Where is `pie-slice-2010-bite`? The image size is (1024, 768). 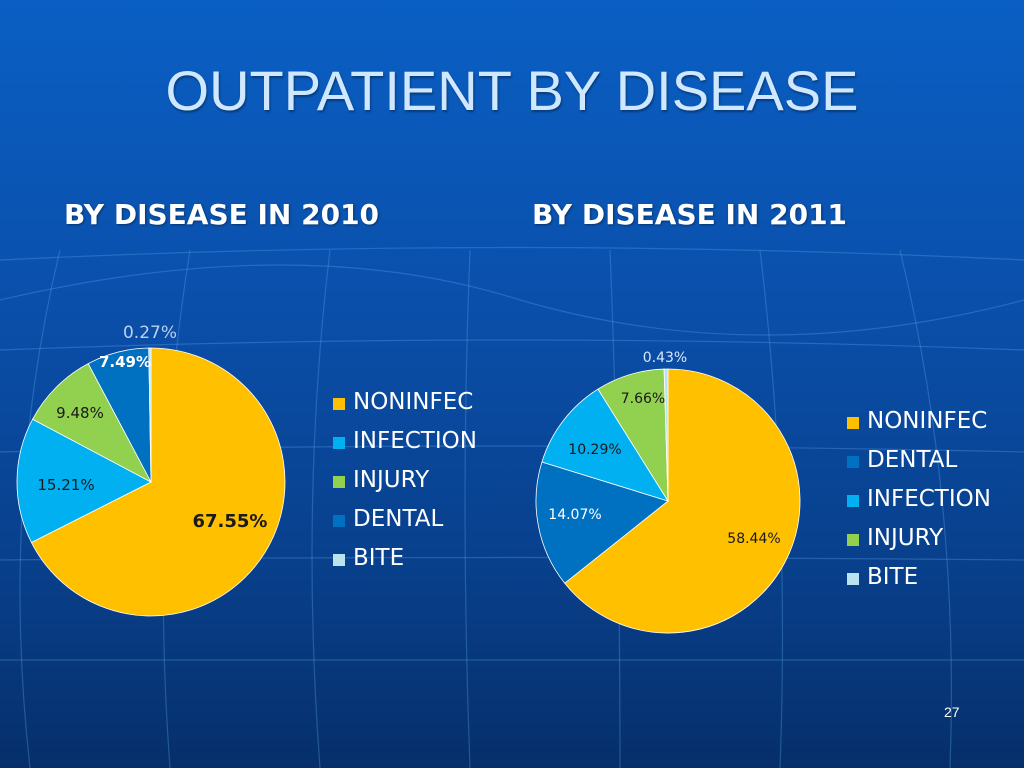 pie-slice-2010-bite is located at coordinates (150, 415).